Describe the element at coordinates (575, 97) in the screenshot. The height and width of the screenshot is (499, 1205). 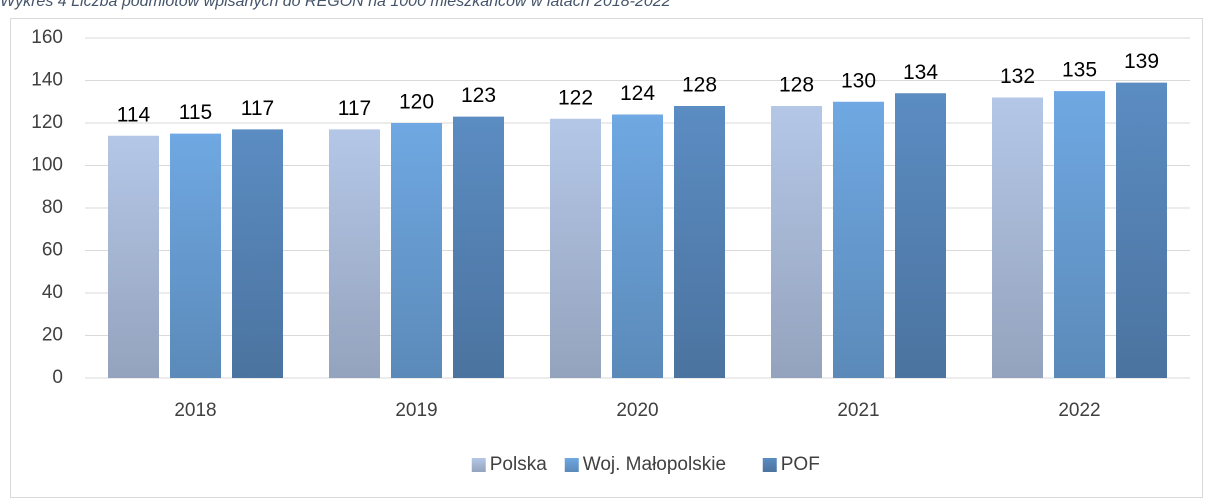
I see `value-label: 122` at that location.